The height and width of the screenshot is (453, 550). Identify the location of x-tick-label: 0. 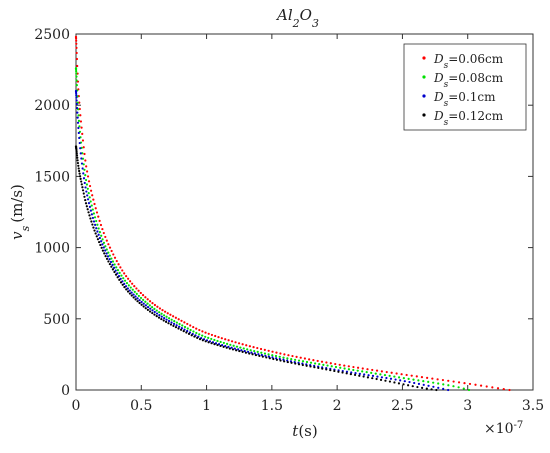
(76, 406).